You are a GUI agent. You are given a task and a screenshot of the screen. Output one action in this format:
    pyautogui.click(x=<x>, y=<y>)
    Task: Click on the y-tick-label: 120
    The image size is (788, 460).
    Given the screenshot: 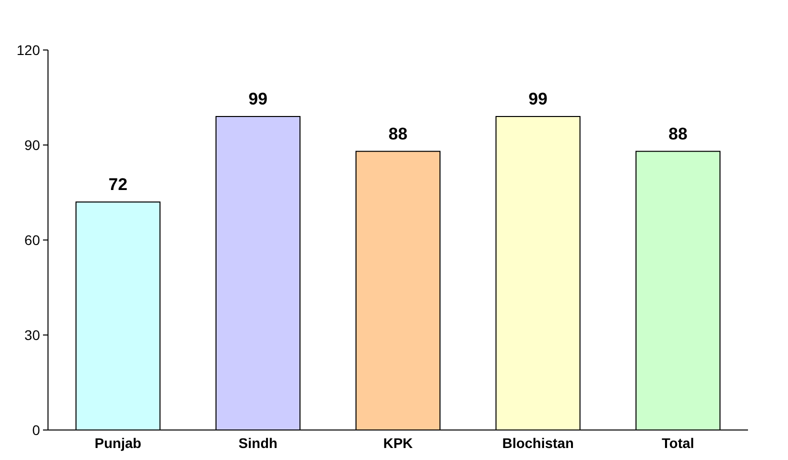 What is the action you would take?
    pyautogui.click(x=28, y=50)
    